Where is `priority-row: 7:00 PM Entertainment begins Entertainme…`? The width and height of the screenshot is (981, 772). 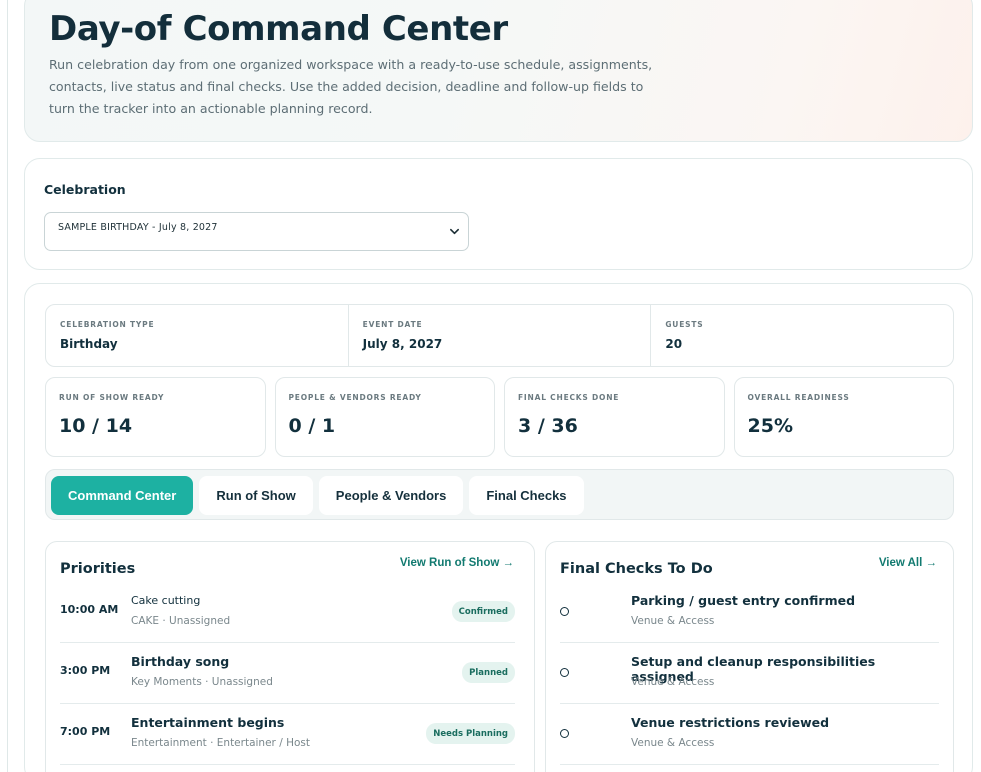 priority-row: 7:00 PM Entertainment begins Entertainme… is located at coordinates (287, 734).